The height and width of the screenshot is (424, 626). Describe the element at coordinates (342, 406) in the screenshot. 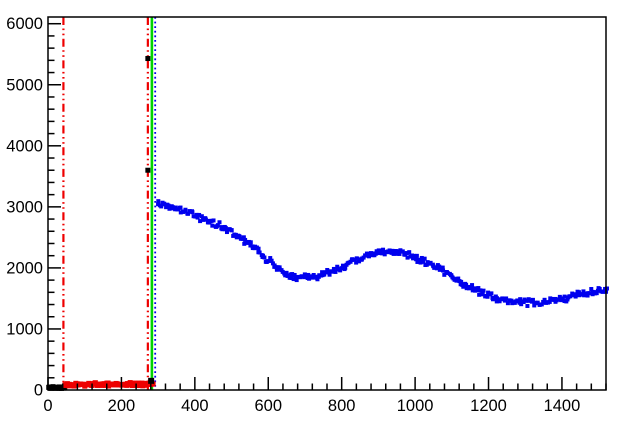

I see `x-tick-label-800: 800` at that location.